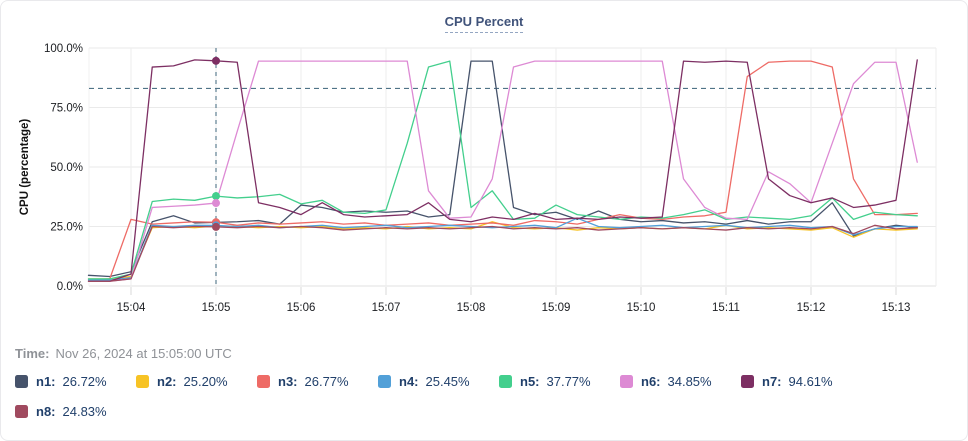  What do you see at coordinates (131, 308) in the screenshot?
I see `x-tick-label: 15:04` at bounding box center [131, 308].